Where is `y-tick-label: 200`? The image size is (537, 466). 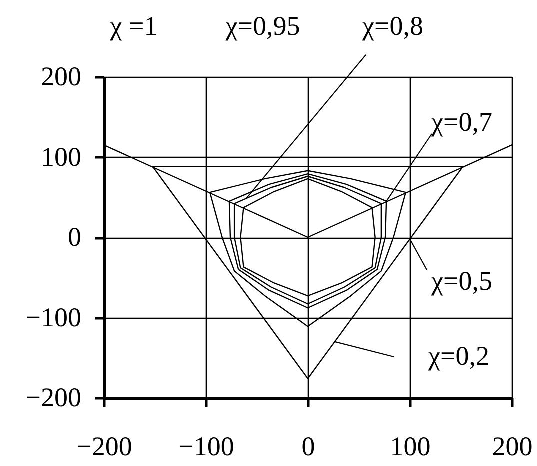 y-tick-label: 200 is located at coordinates (61, 77).